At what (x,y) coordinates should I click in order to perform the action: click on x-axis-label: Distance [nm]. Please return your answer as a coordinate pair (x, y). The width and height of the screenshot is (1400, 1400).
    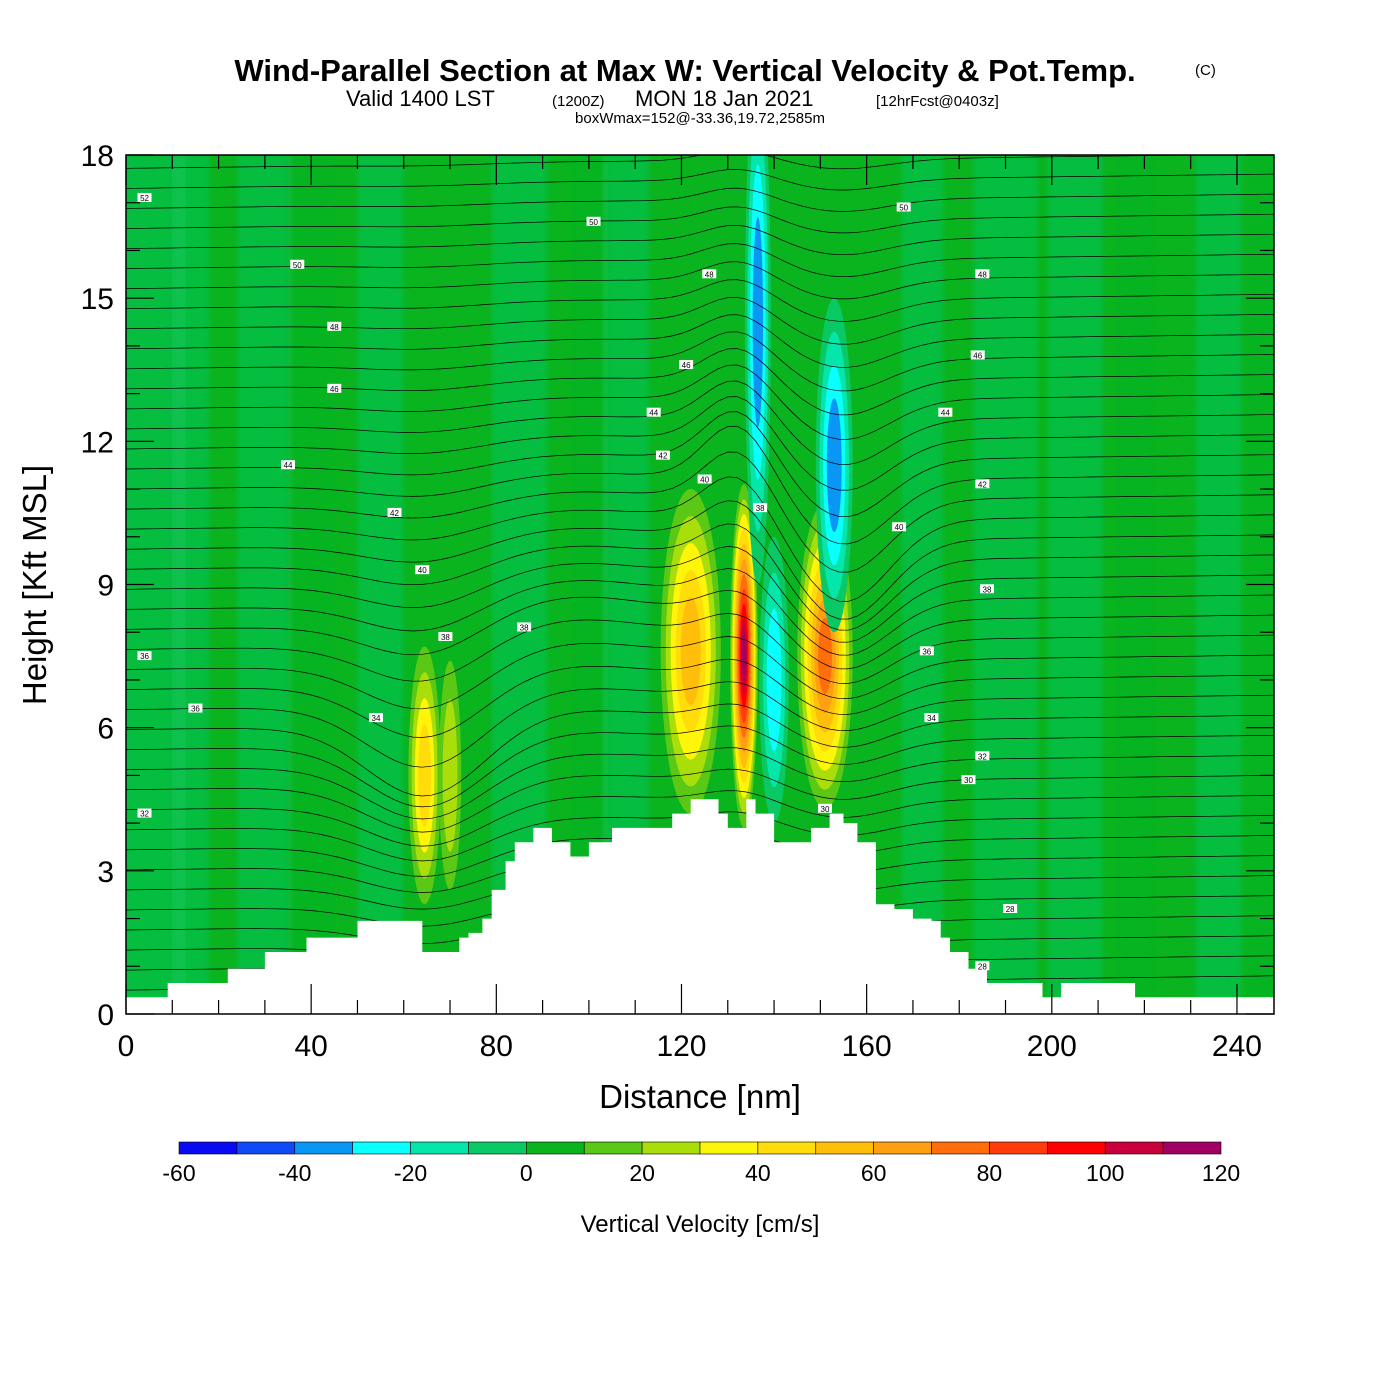
    Looking at the image, I should click on (700, 1096).